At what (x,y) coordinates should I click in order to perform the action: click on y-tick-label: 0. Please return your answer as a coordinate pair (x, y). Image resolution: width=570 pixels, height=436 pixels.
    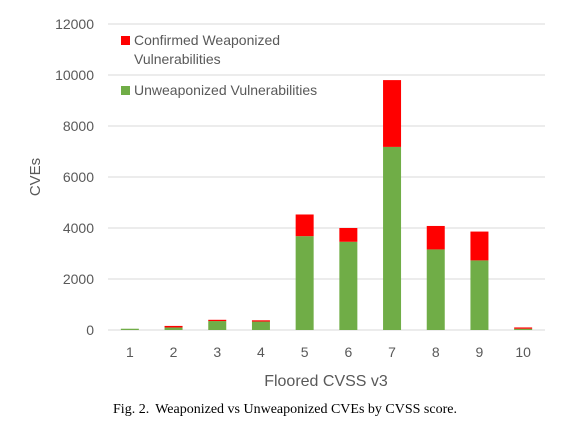
    Looking at the image, I should click on (90, 330).